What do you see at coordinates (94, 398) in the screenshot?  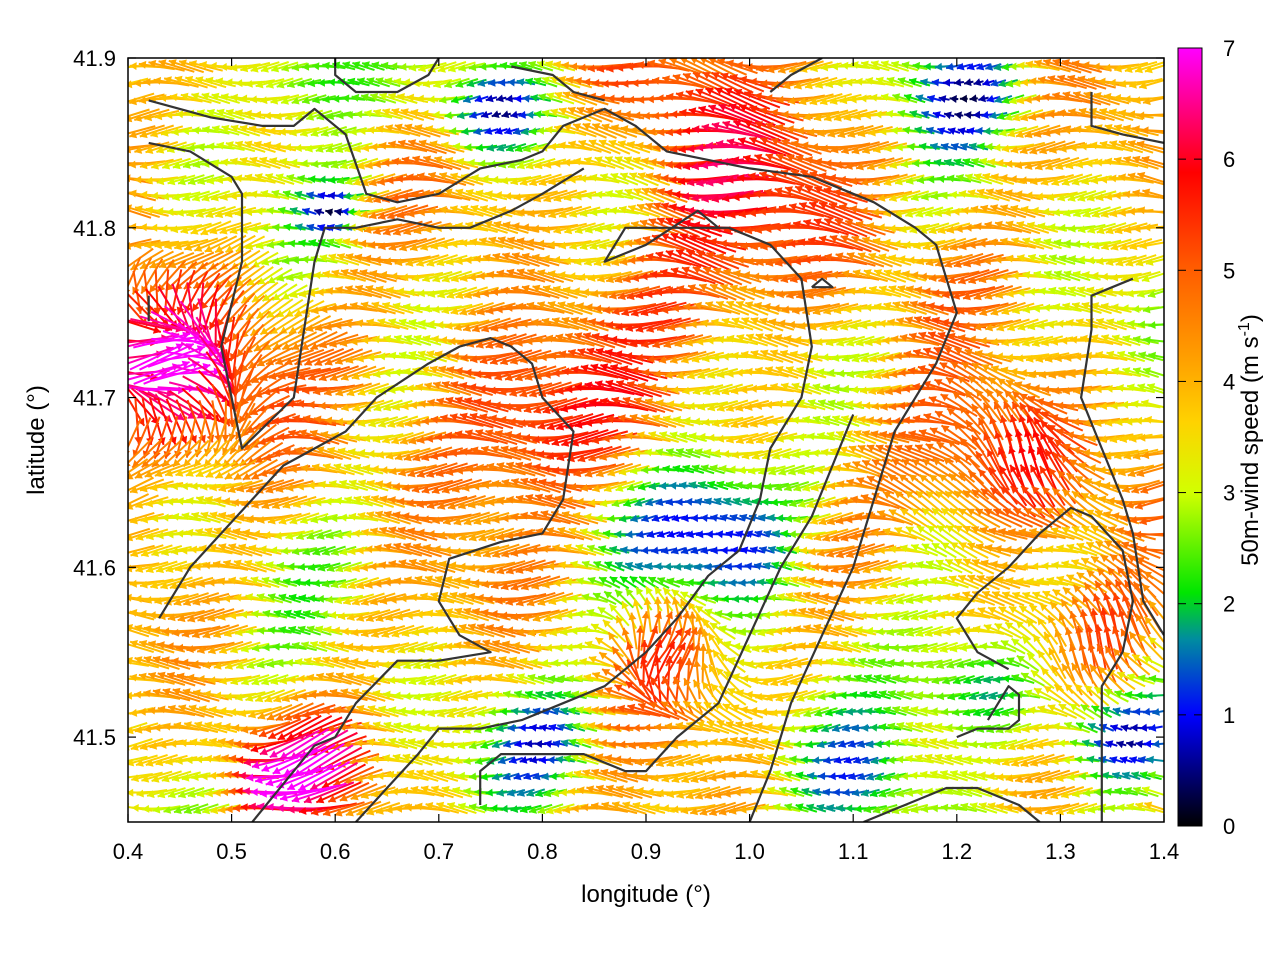 I see `y-tick-label: 41.7` at bounding box center [94, 398].